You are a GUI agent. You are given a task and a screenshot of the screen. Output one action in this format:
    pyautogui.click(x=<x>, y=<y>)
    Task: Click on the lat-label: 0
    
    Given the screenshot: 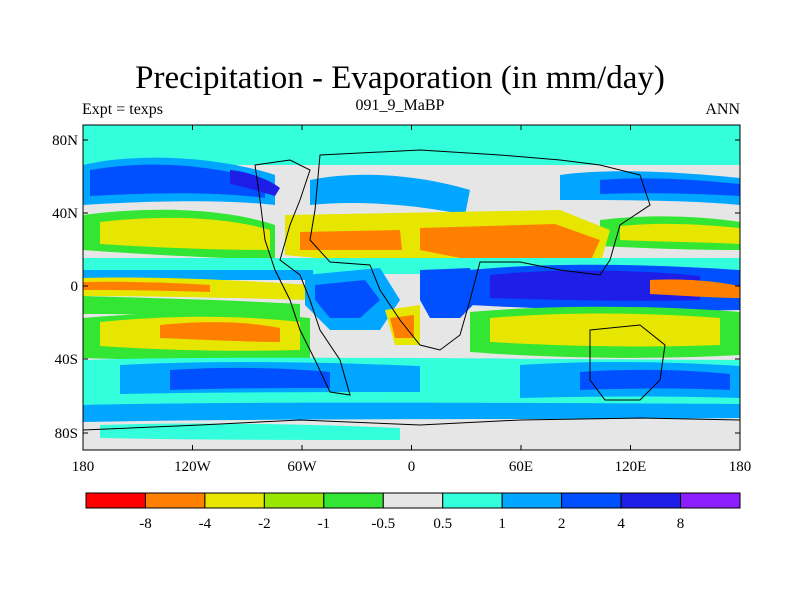 What is the action you would take?
    pyautogui.click(x=75, y=287)
    